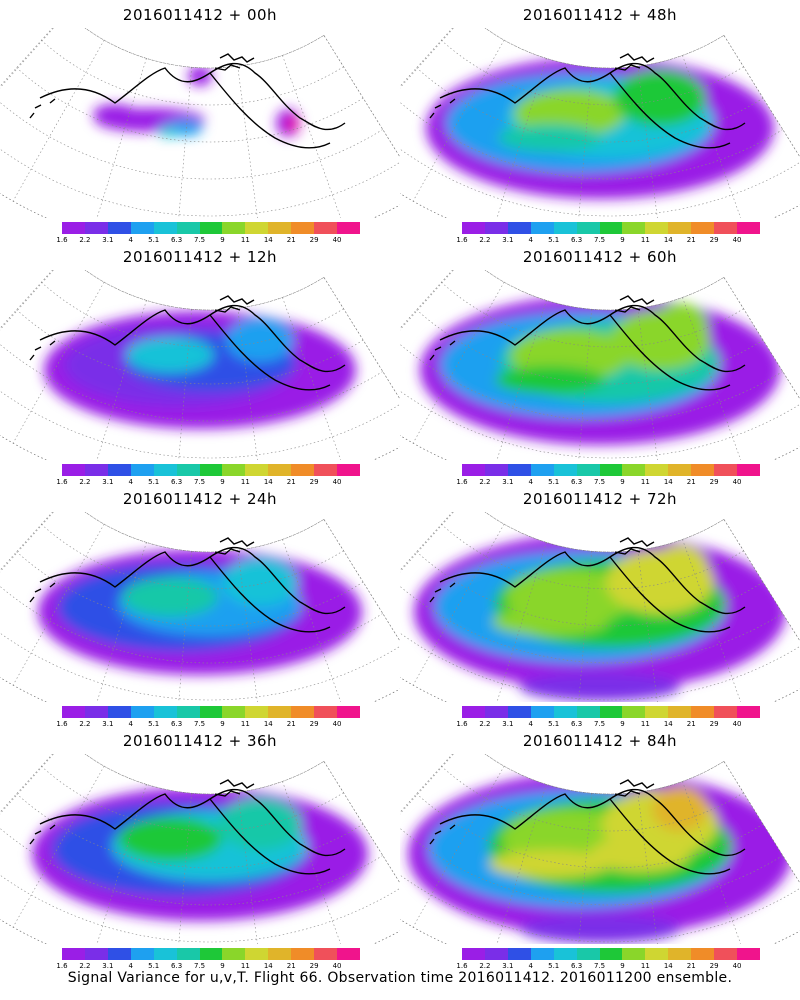 Image resolution: width=800 pixels, height=1000 pixels. What do you see at coordinates (600, 741) in the screenshot?
I see `panel-title: 2016011412 + 84h` at bounding box center [600, 741].